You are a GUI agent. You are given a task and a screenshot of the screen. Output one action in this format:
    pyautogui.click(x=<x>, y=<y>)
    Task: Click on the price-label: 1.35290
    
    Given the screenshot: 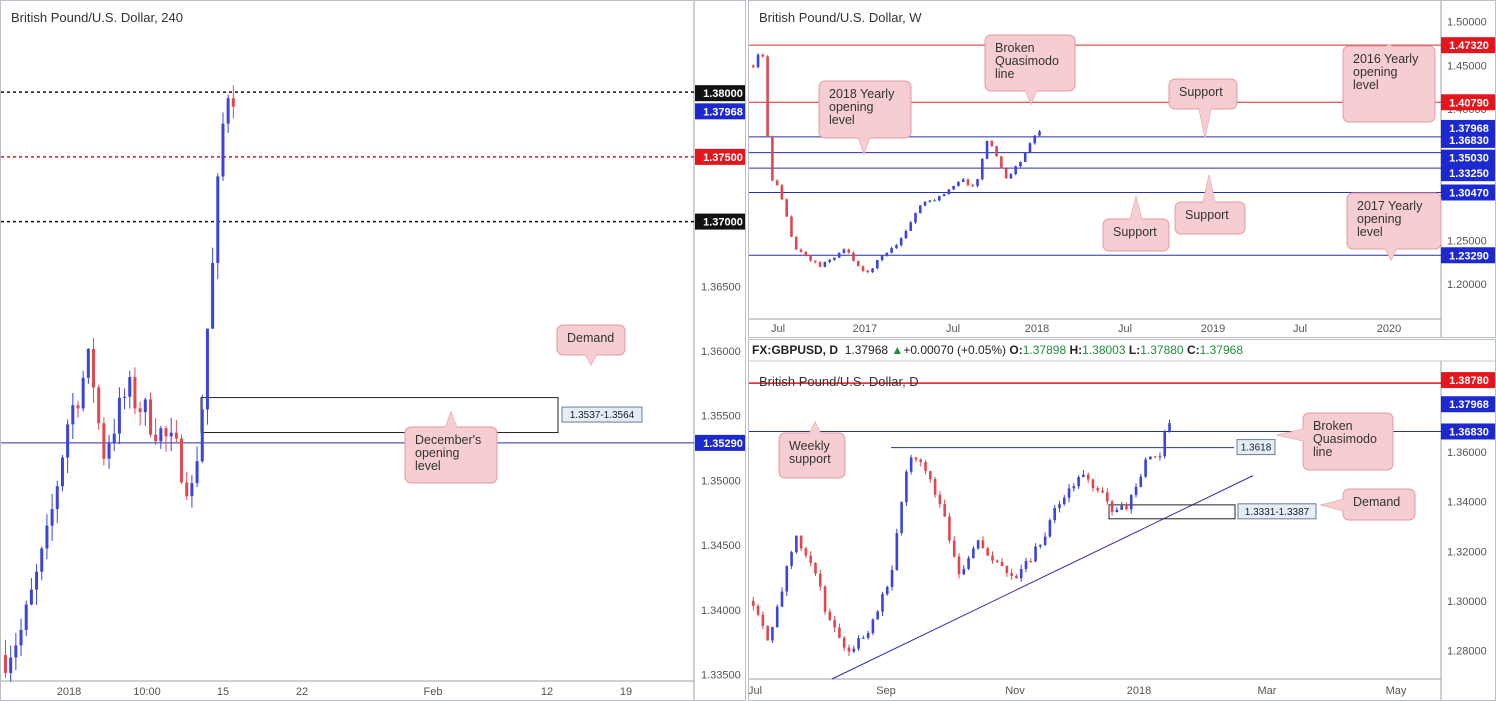 What is the action you would take?
    pyautogui.click(x=723, y=444)
    